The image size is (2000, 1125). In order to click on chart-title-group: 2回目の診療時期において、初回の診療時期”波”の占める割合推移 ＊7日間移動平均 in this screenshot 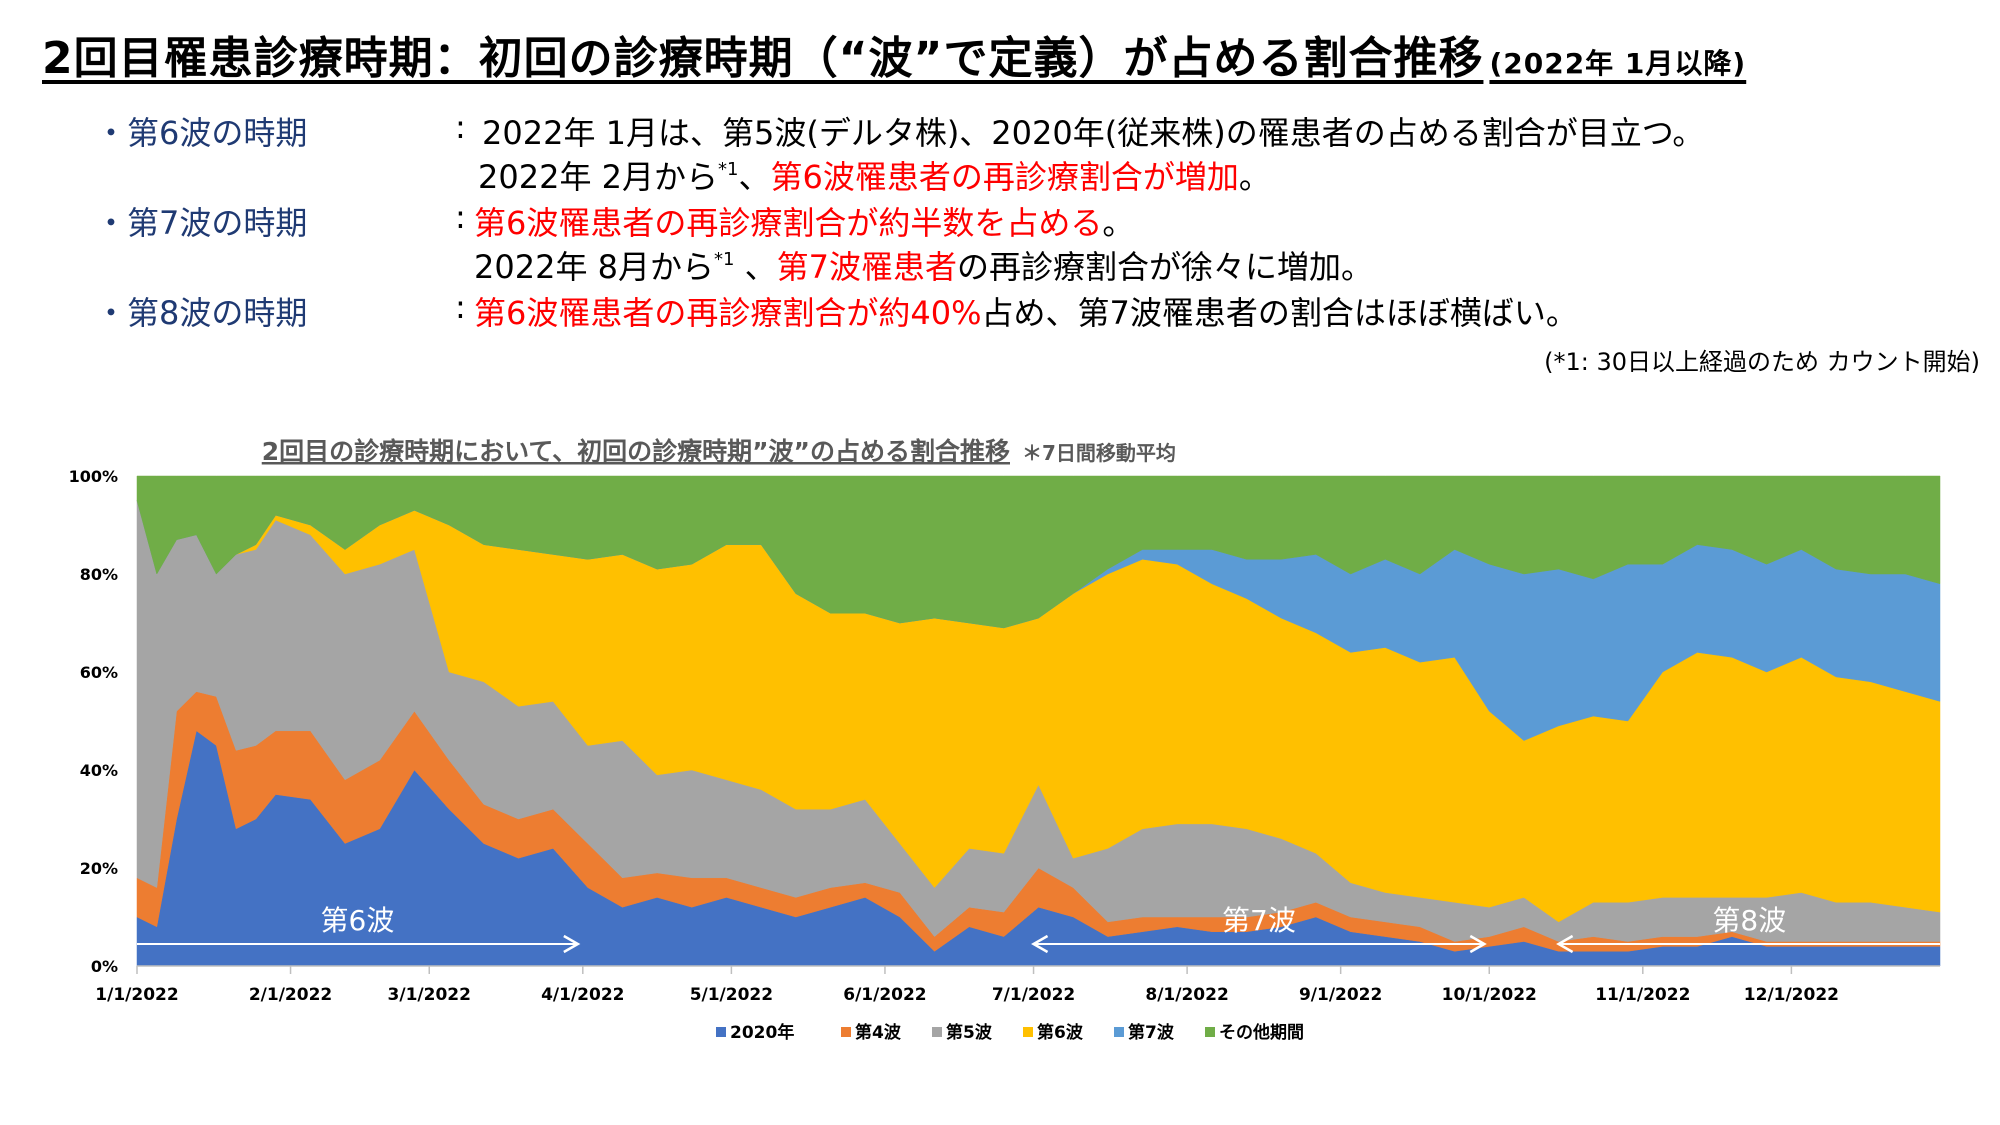, I will do `click(719, 451)`.